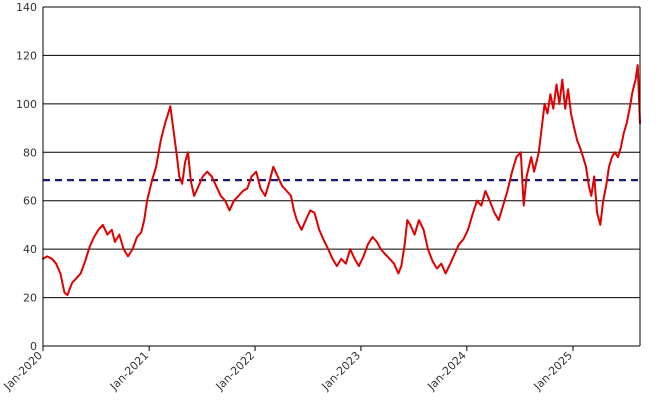 This screenshot has height=409, width=661. Describe the element at coordinates (26, 104) in the screenshot. I see `y-tick-label-100: 100` at that location.